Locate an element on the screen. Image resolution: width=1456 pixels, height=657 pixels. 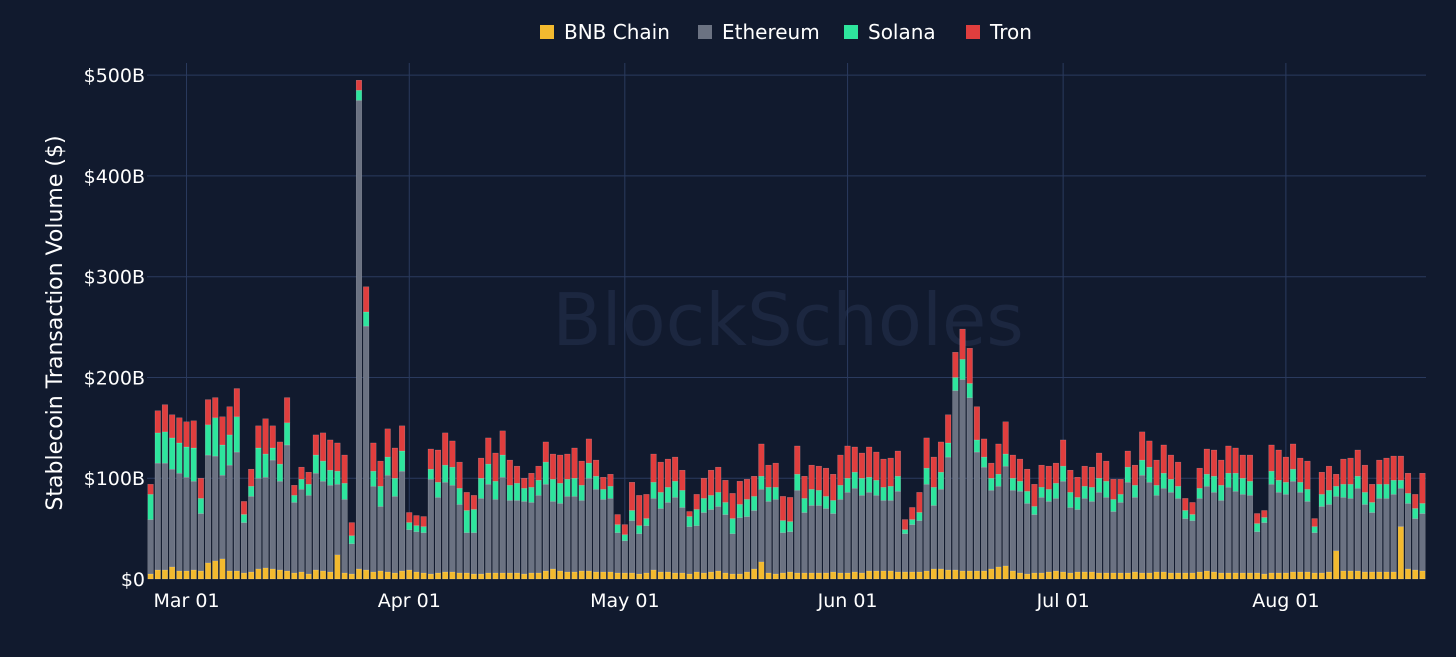
legend-item: BNB Chain is located at coordinates (605, 32).